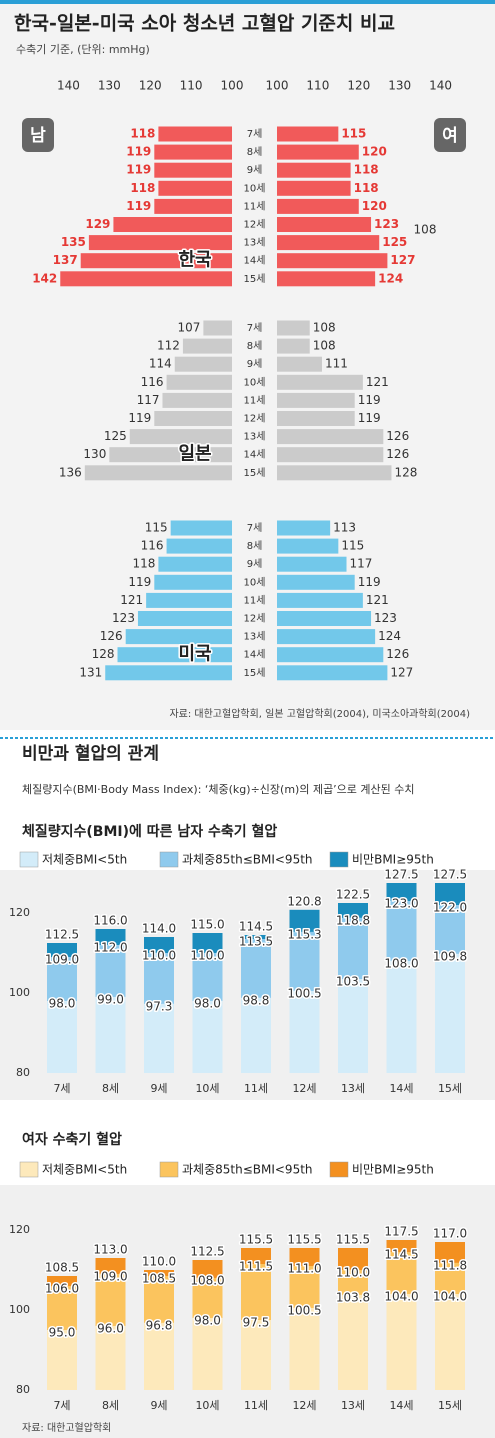 The image size is (495, 1438). What do you see at coordinates (450, 1405) in the screenshot?
I see `x-tick-label: 15세` at bounding box center [450, 1405].